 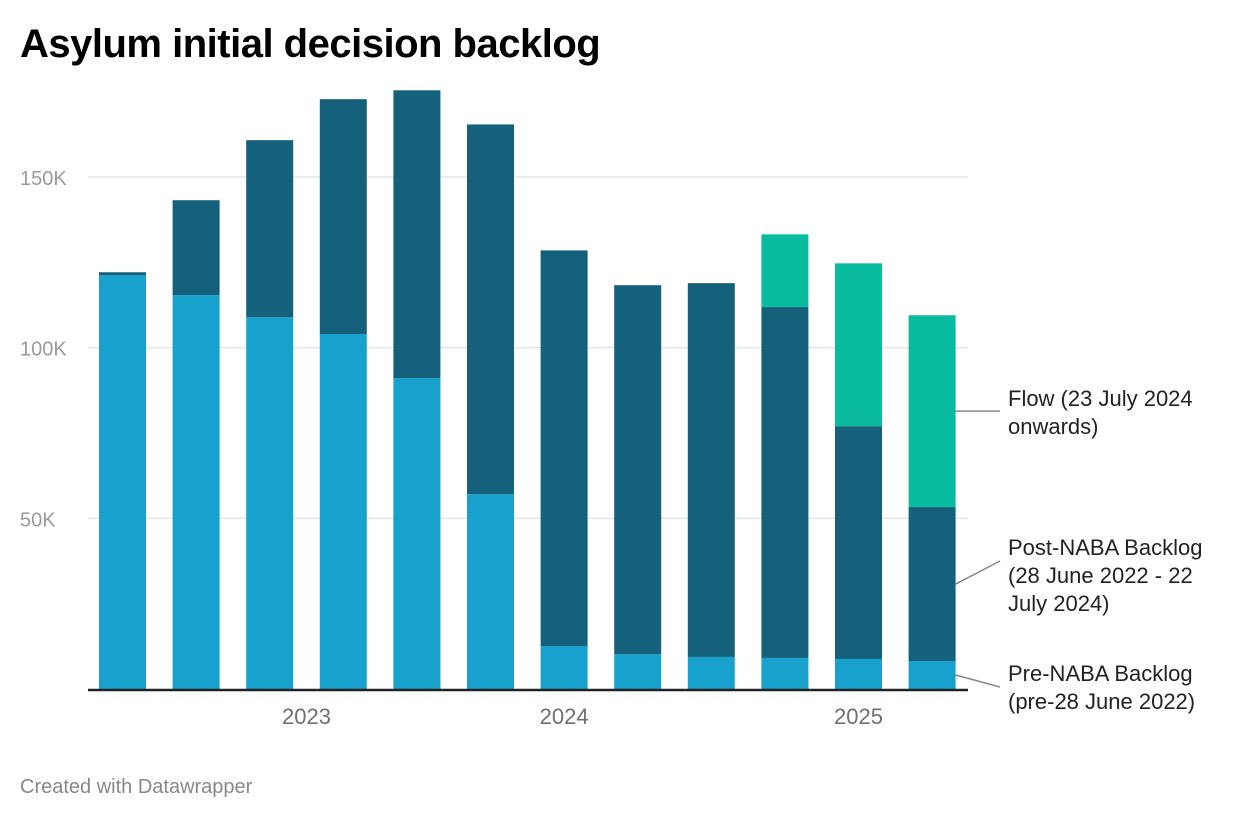 I want to click on y-tick-label: 150K, so click(x=43, y=179).